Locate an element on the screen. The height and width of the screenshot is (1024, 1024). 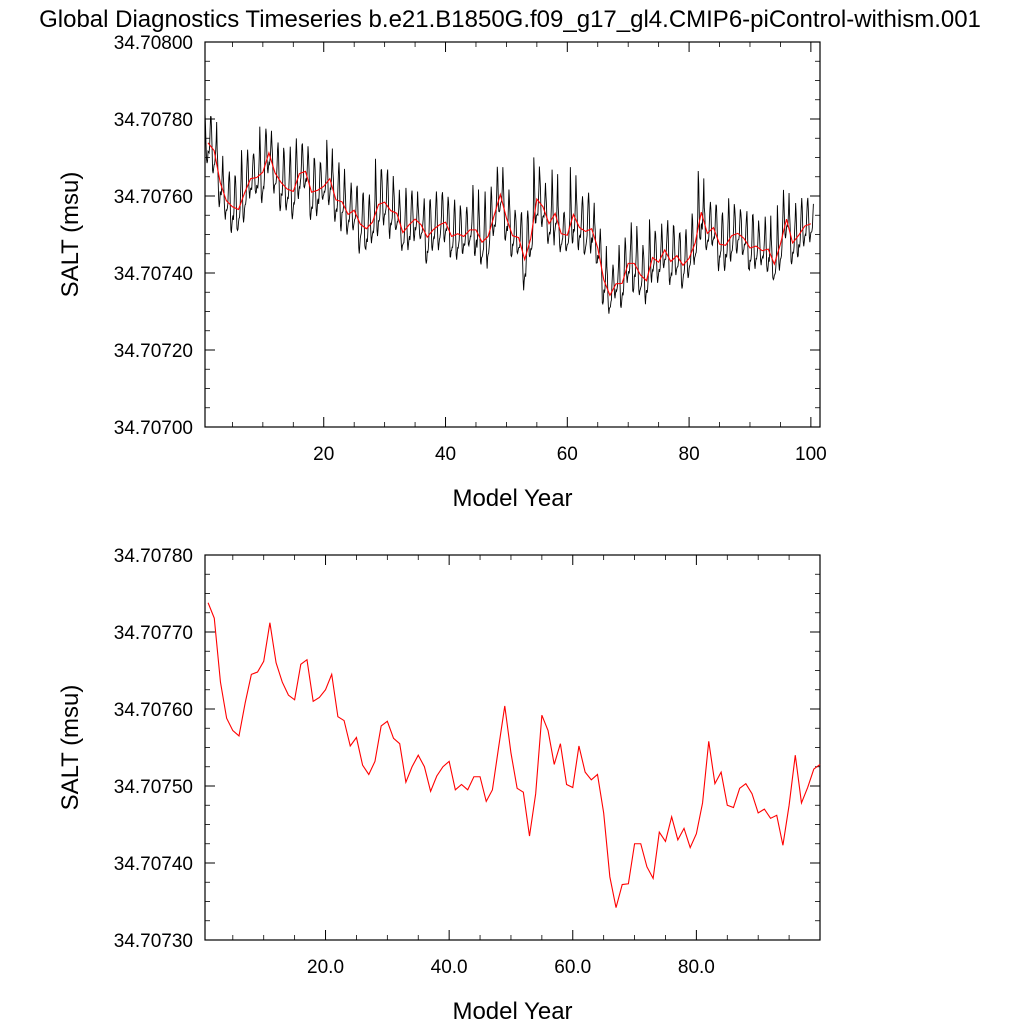
annual-series-line is located at coordinates (509, 219).